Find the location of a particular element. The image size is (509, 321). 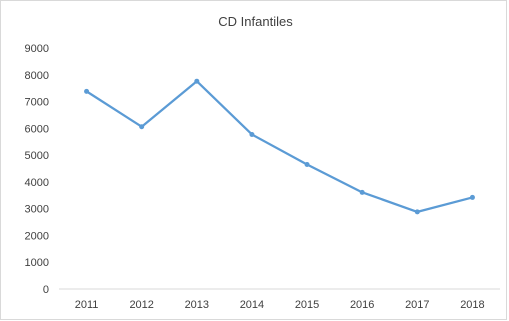

y-tick-label: 8000 is located at coordinates (37, 76).